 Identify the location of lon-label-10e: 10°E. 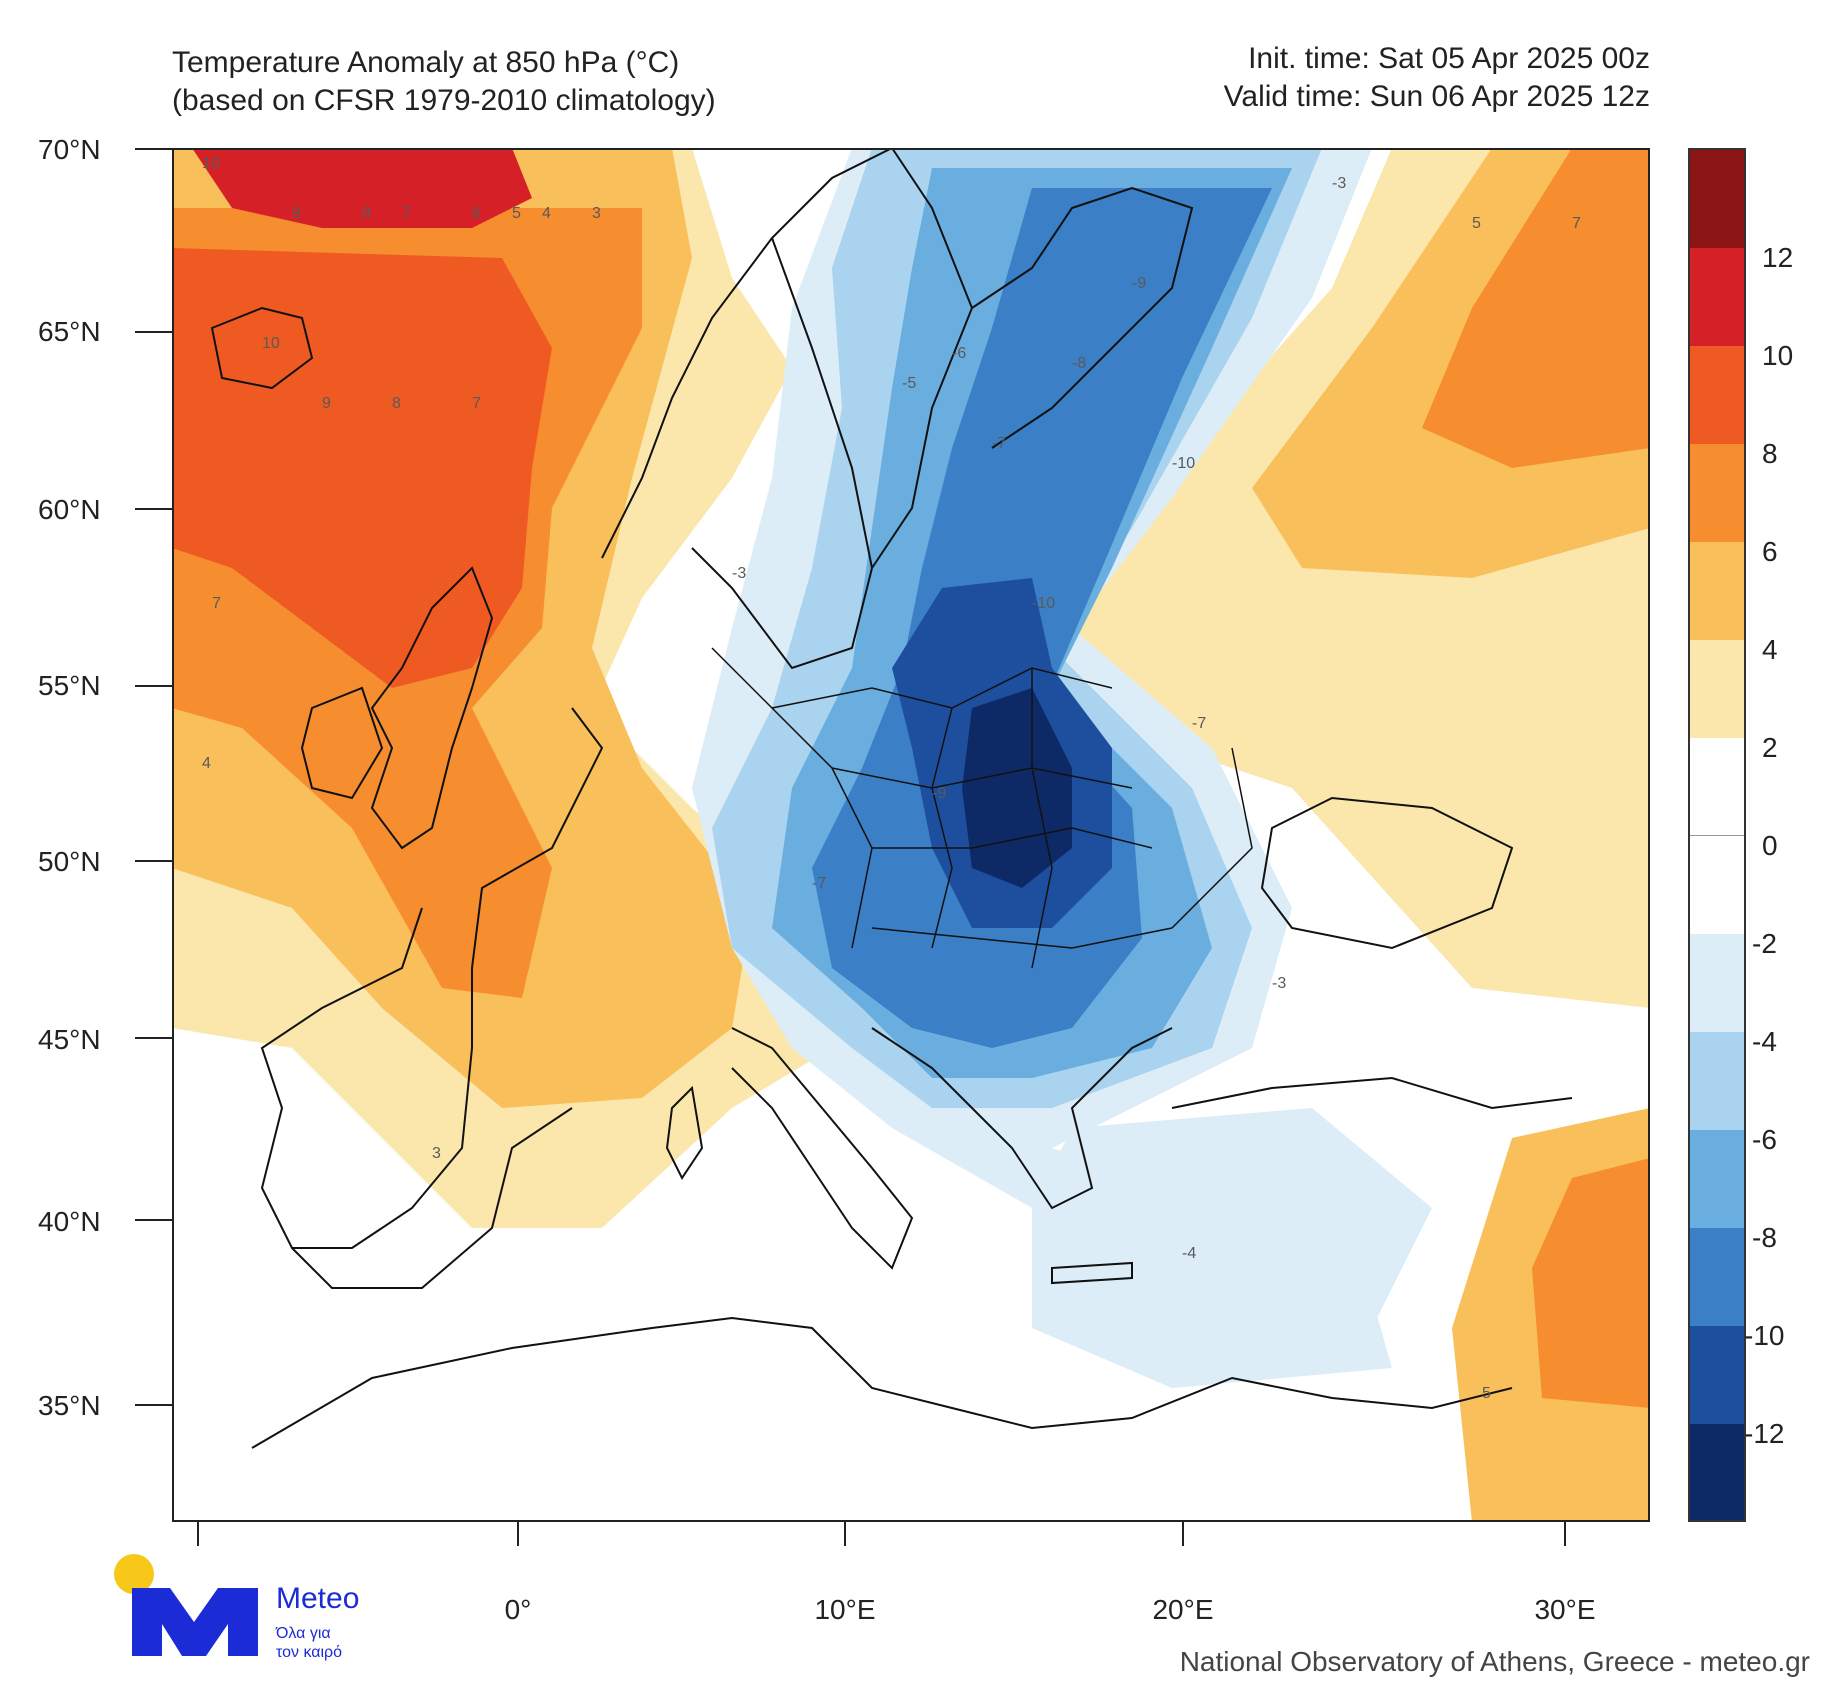
(845, 1609).